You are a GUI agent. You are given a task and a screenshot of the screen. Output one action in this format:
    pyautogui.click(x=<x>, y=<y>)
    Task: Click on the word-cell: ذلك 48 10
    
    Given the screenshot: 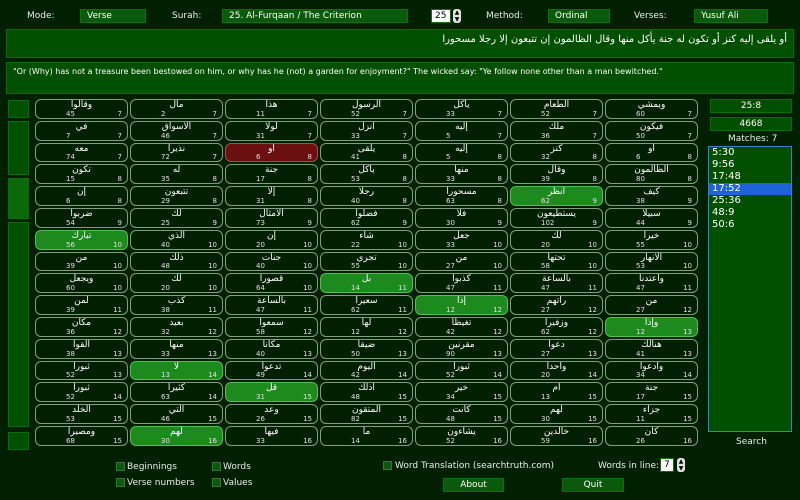 What is the action you would take?
    pyautogui.click(x=176, y=261)
    